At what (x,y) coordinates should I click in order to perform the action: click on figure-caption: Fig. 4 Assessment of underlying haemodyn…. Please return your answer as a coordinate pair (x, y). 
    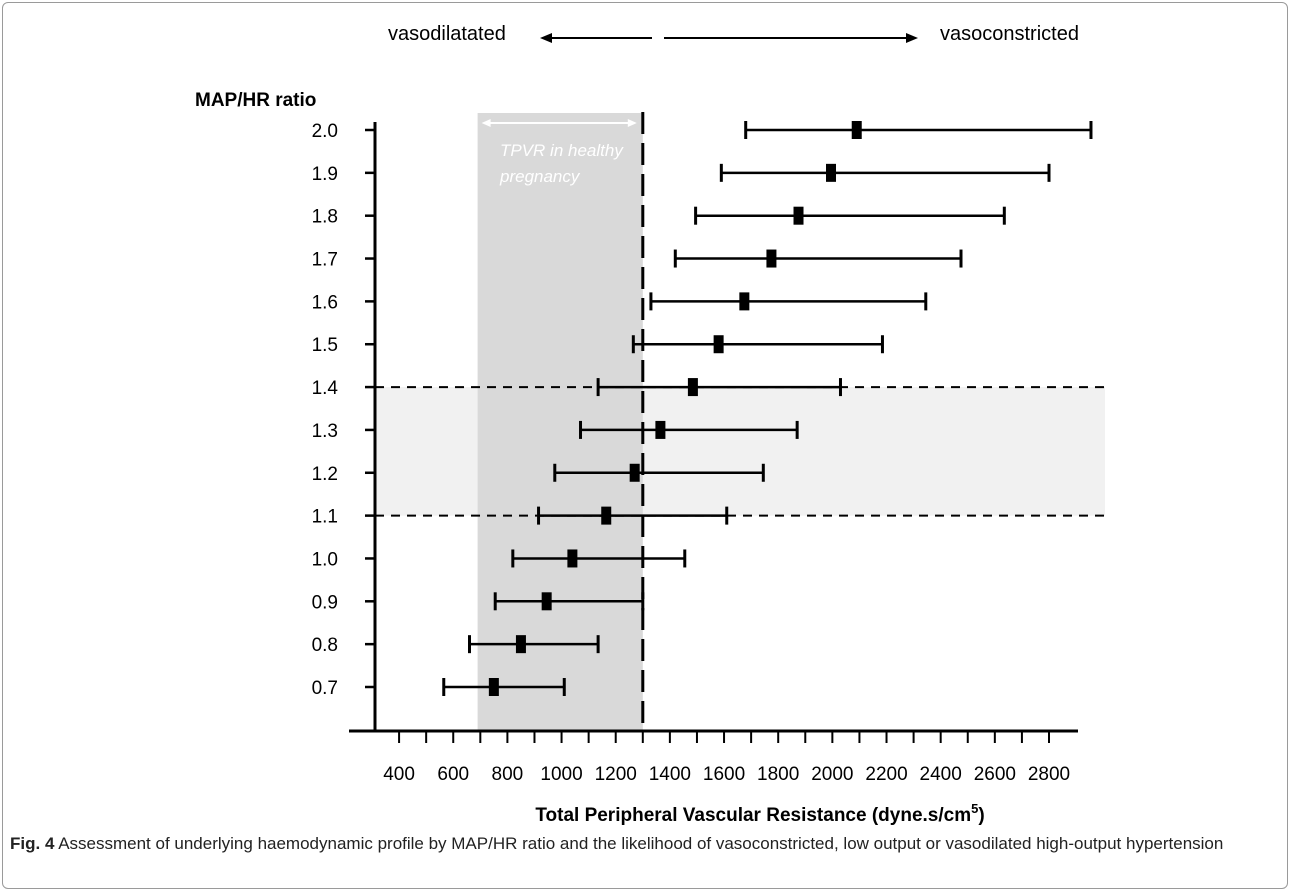
    Looking at the image, I should click on (644, 844).